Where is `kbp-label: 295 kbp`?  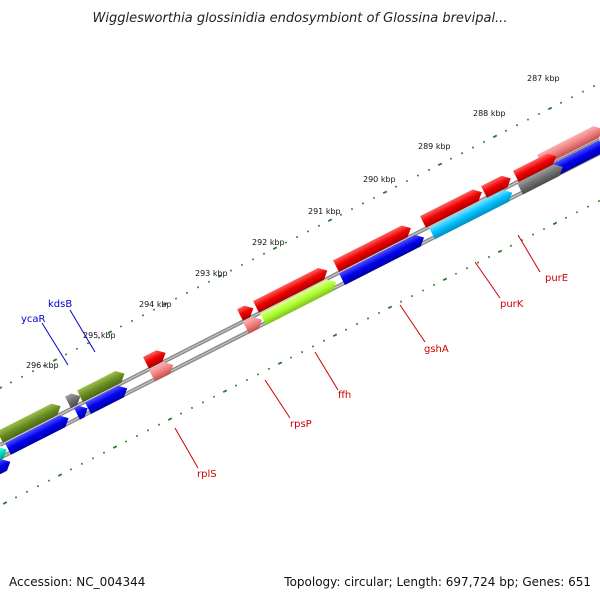 kbp-label: 295 kbp is located at coordinates (99, 335).